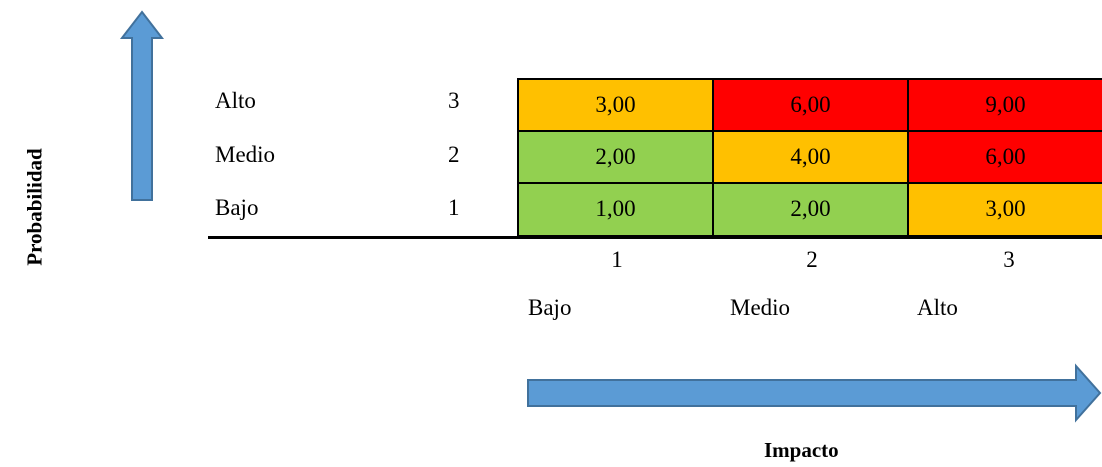 This screenshot has width=1102, height=467. What do you see at coordinates (1004, 105) in the screenshot?
I see `matrix-cell: 9,00` at bounding box center [1004, 105].